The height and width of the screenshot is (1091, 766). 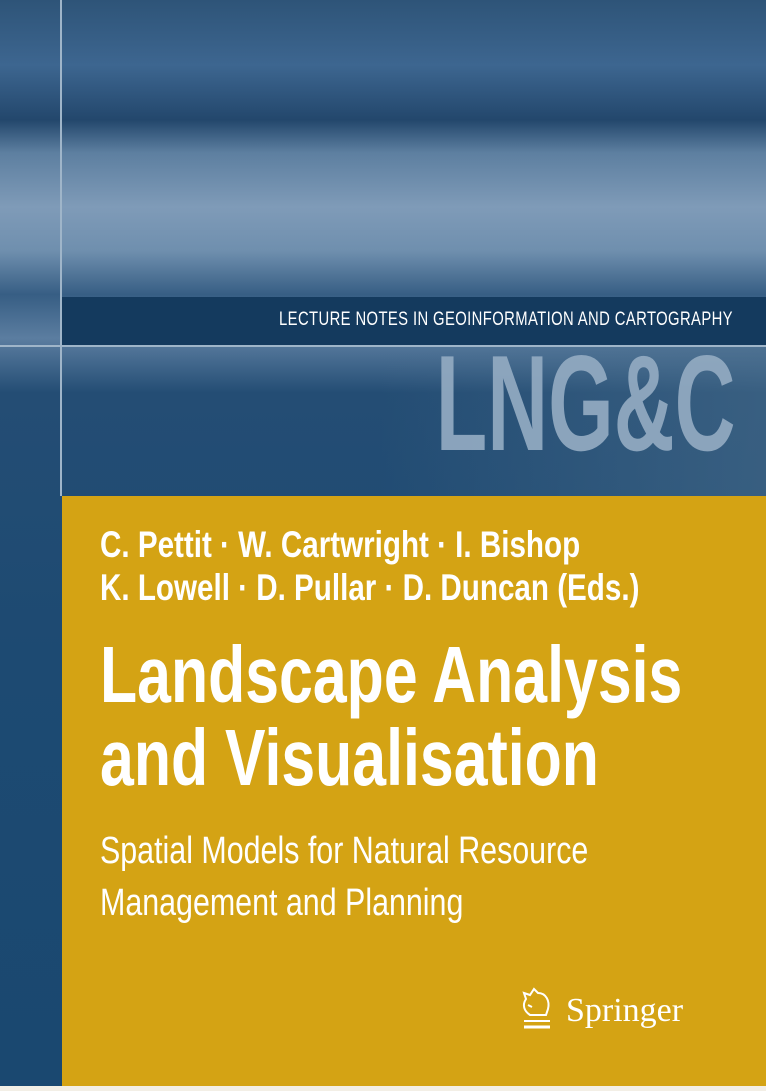 I want to click on publisher-name: Springer, so click(x=625, y=1010).